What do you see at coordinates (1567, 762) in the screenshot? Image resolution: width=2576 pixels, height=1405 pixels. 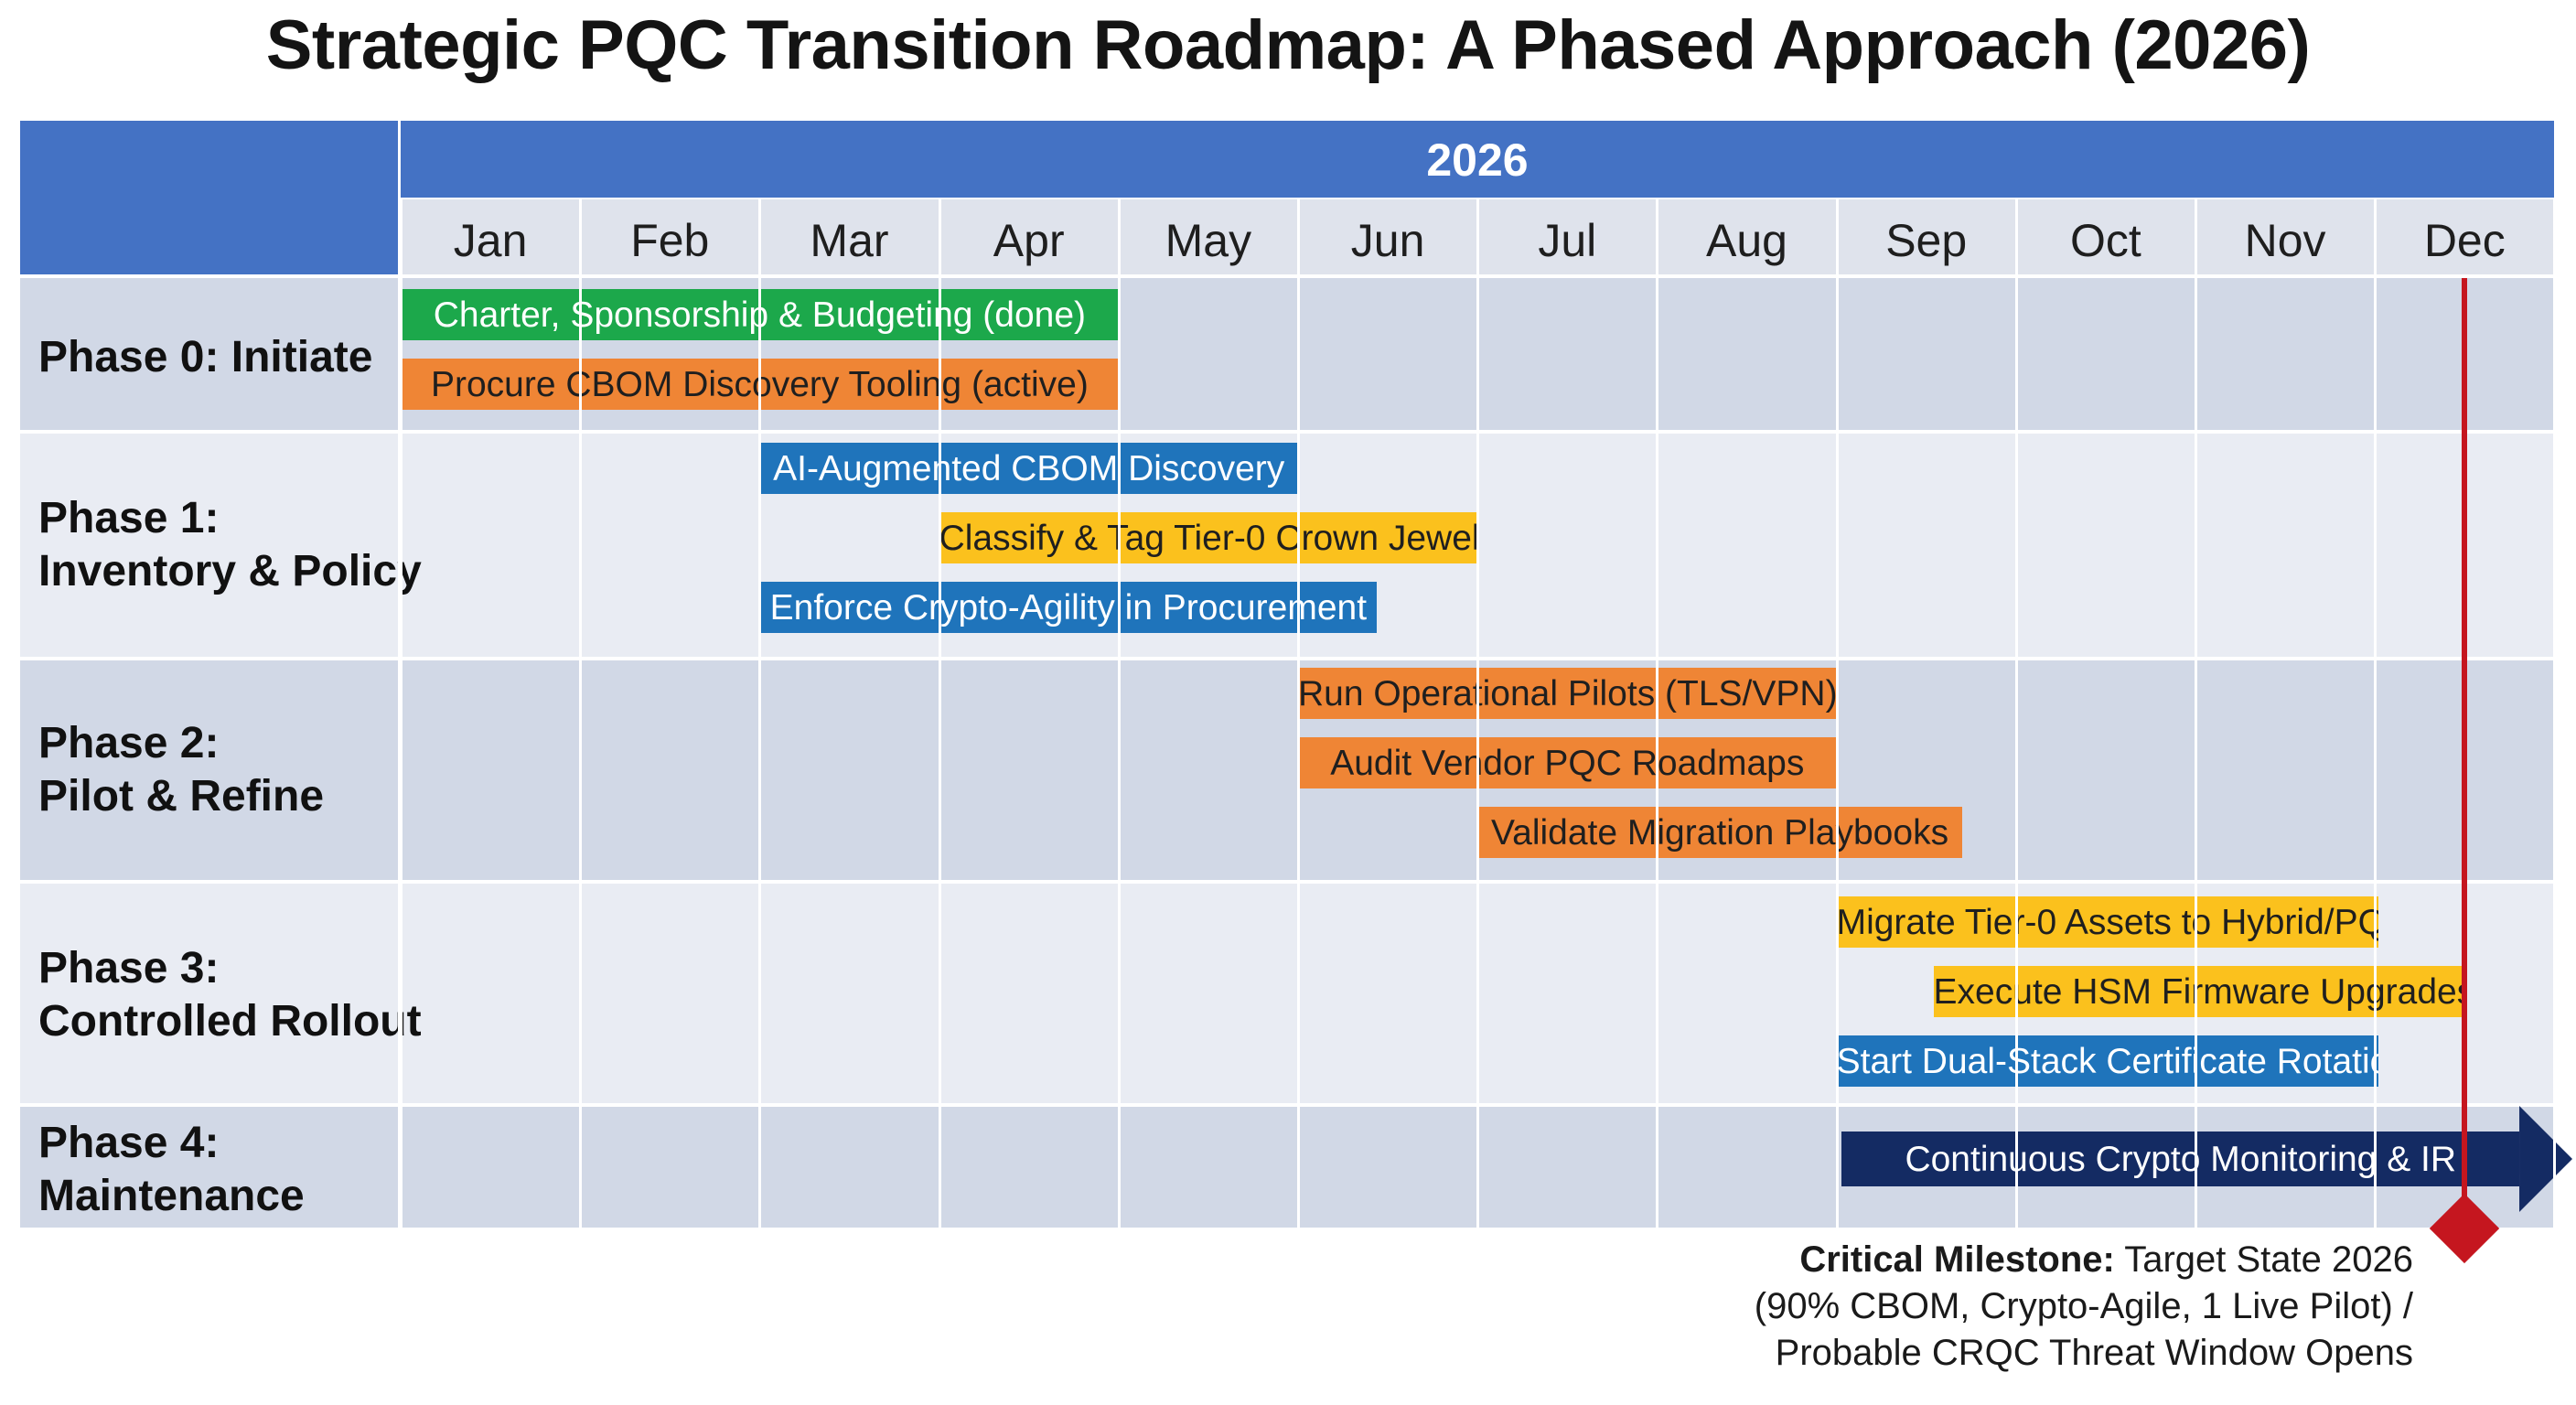 I see `task-bar: Audit Vendor PQC Roadmaps` at bounding box center [1567, 762].